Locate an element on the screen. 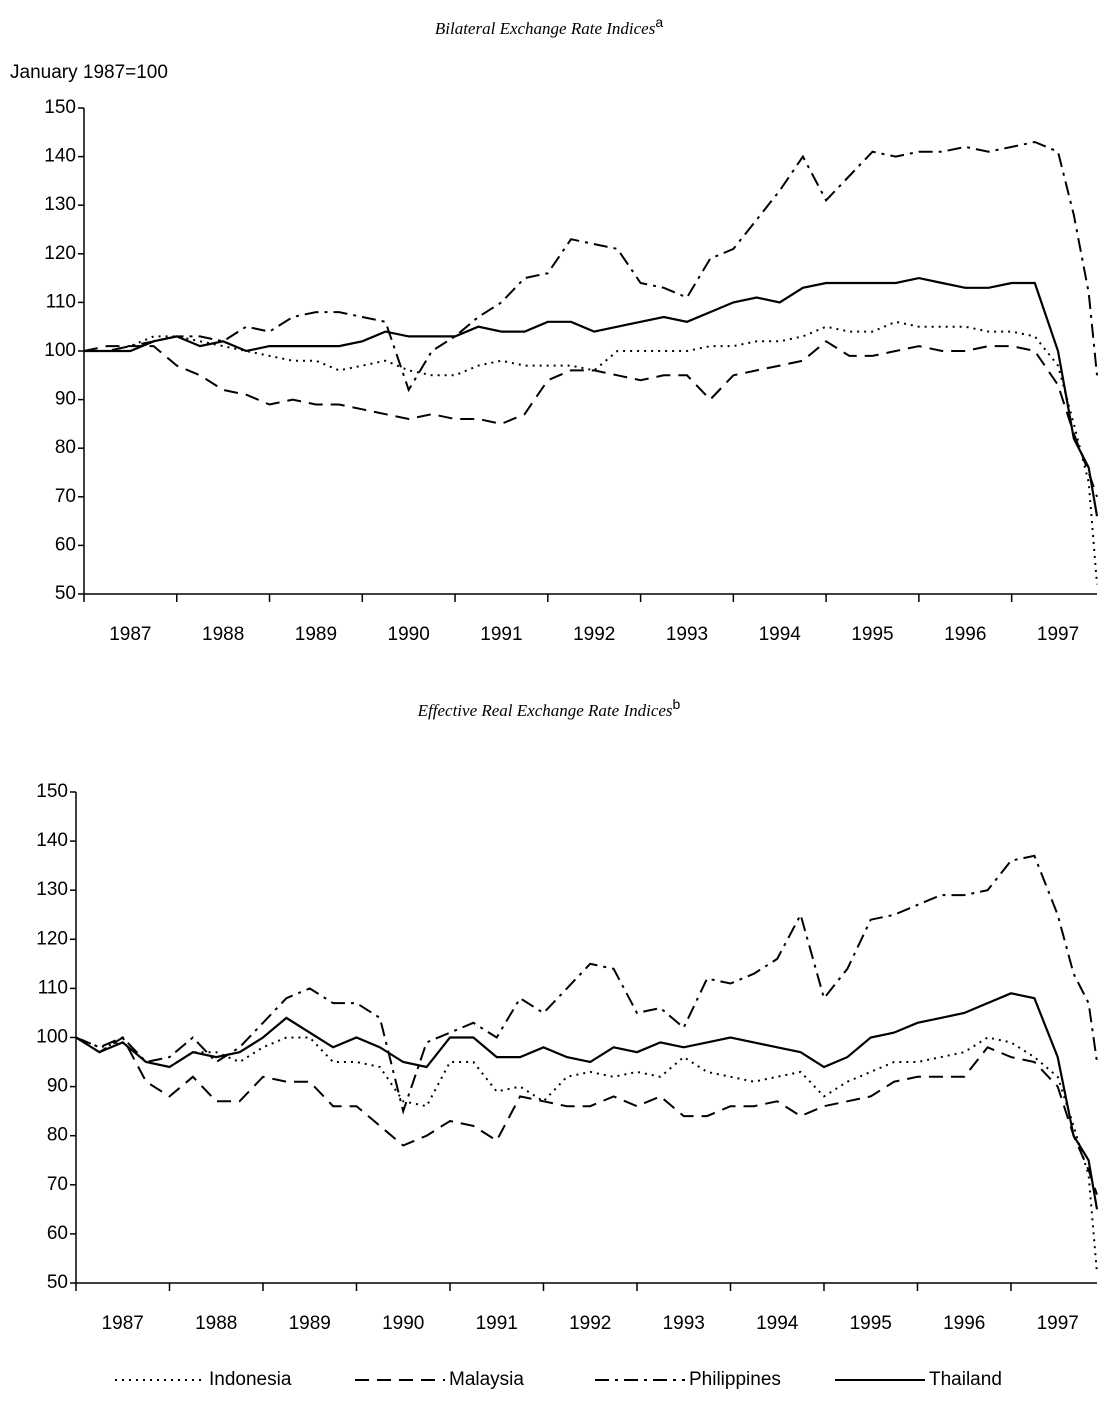 This screenshot has width=1098, height=1401. title-note: a is located at coordinates (659, 22).